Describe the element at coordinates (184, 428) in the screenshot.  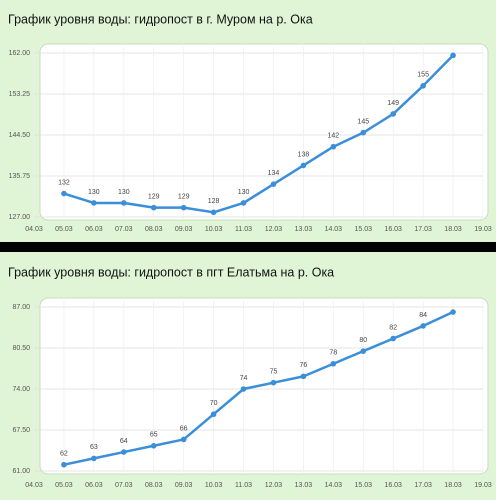
I see `value-label: 66` at that location.